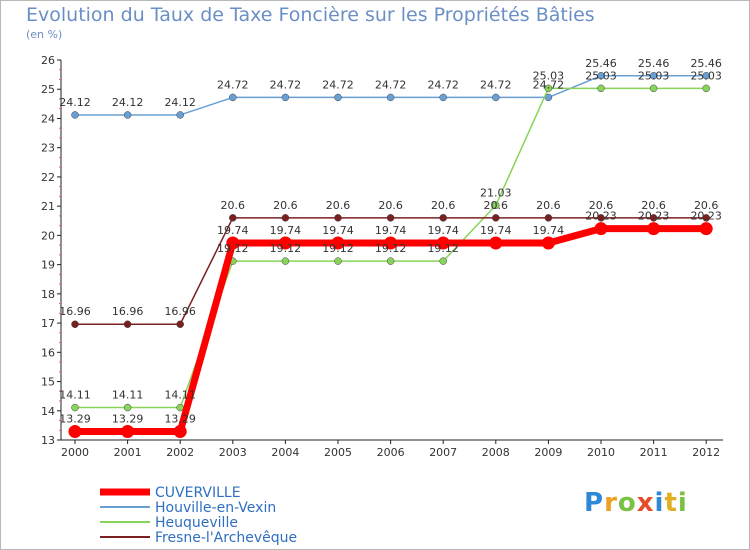  What do you see at coordinates (706, 452) in the screenshot?
I see `x-tick-label: 2012` at bounding box center [706, 452].